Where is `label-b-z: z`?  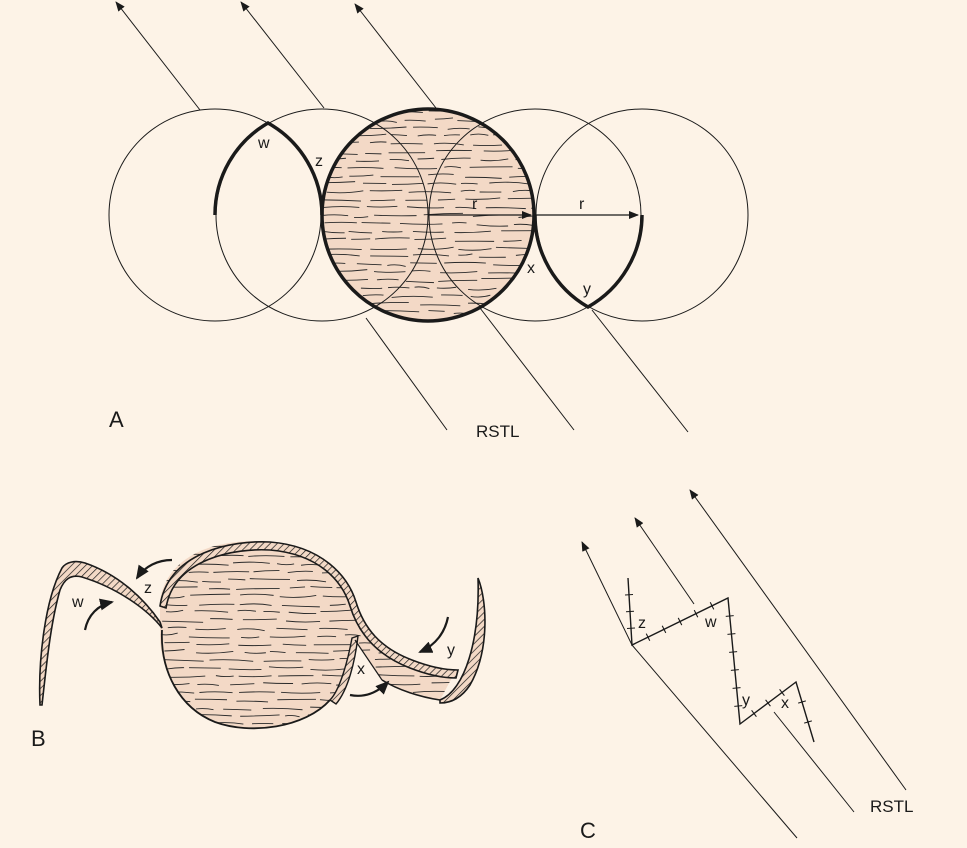
label-b-z: z is located at coordinates (148, 588).